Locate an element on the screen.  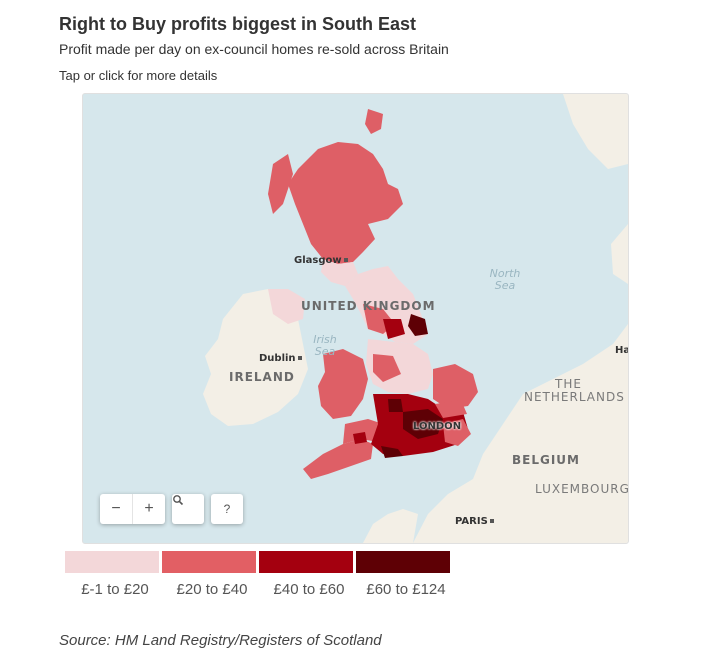
label-ireland: IRELAND is located at coordinates (262, 377).